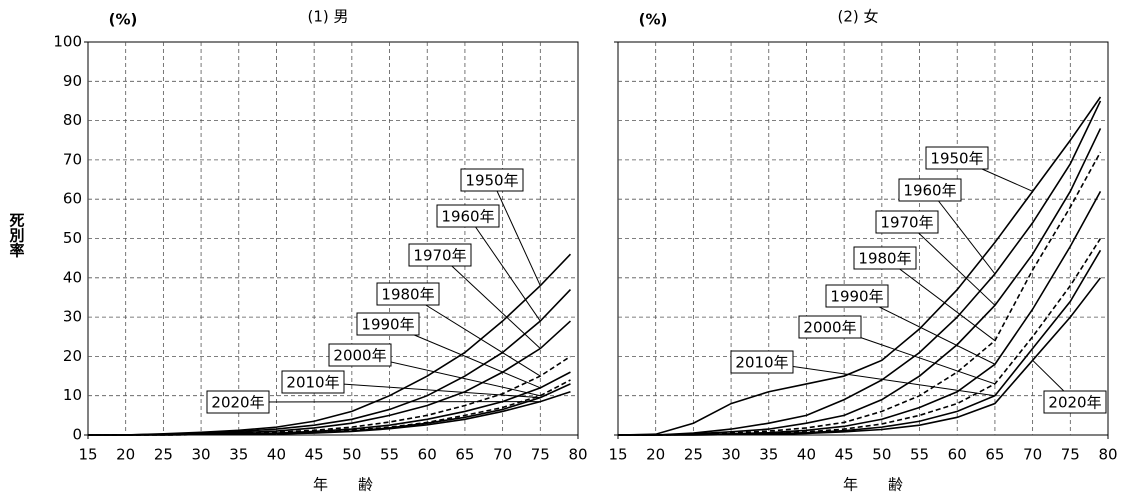 The image size is (1131, 496). What do you see at coordinates (72, 159) in the screenshot?
I see `y-tick-label: 70` at bounding box center [72, 159].